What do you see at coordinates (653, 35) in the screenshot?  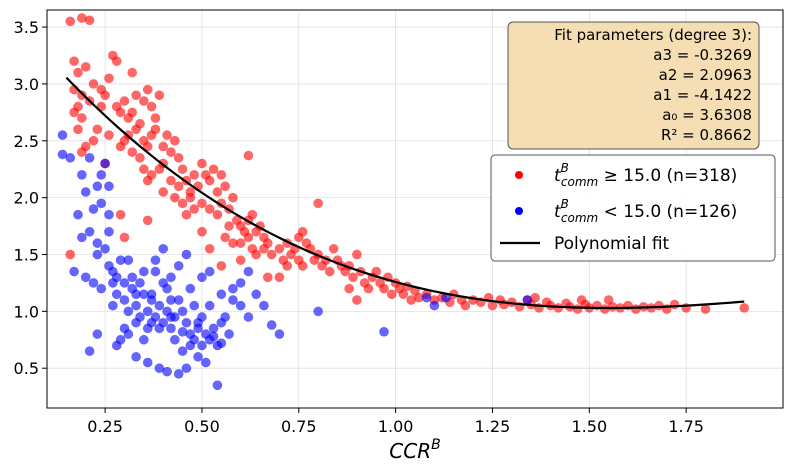 I see `fit-box-title: Fit parameters (degree 3):` at bounding box center [653, 35].